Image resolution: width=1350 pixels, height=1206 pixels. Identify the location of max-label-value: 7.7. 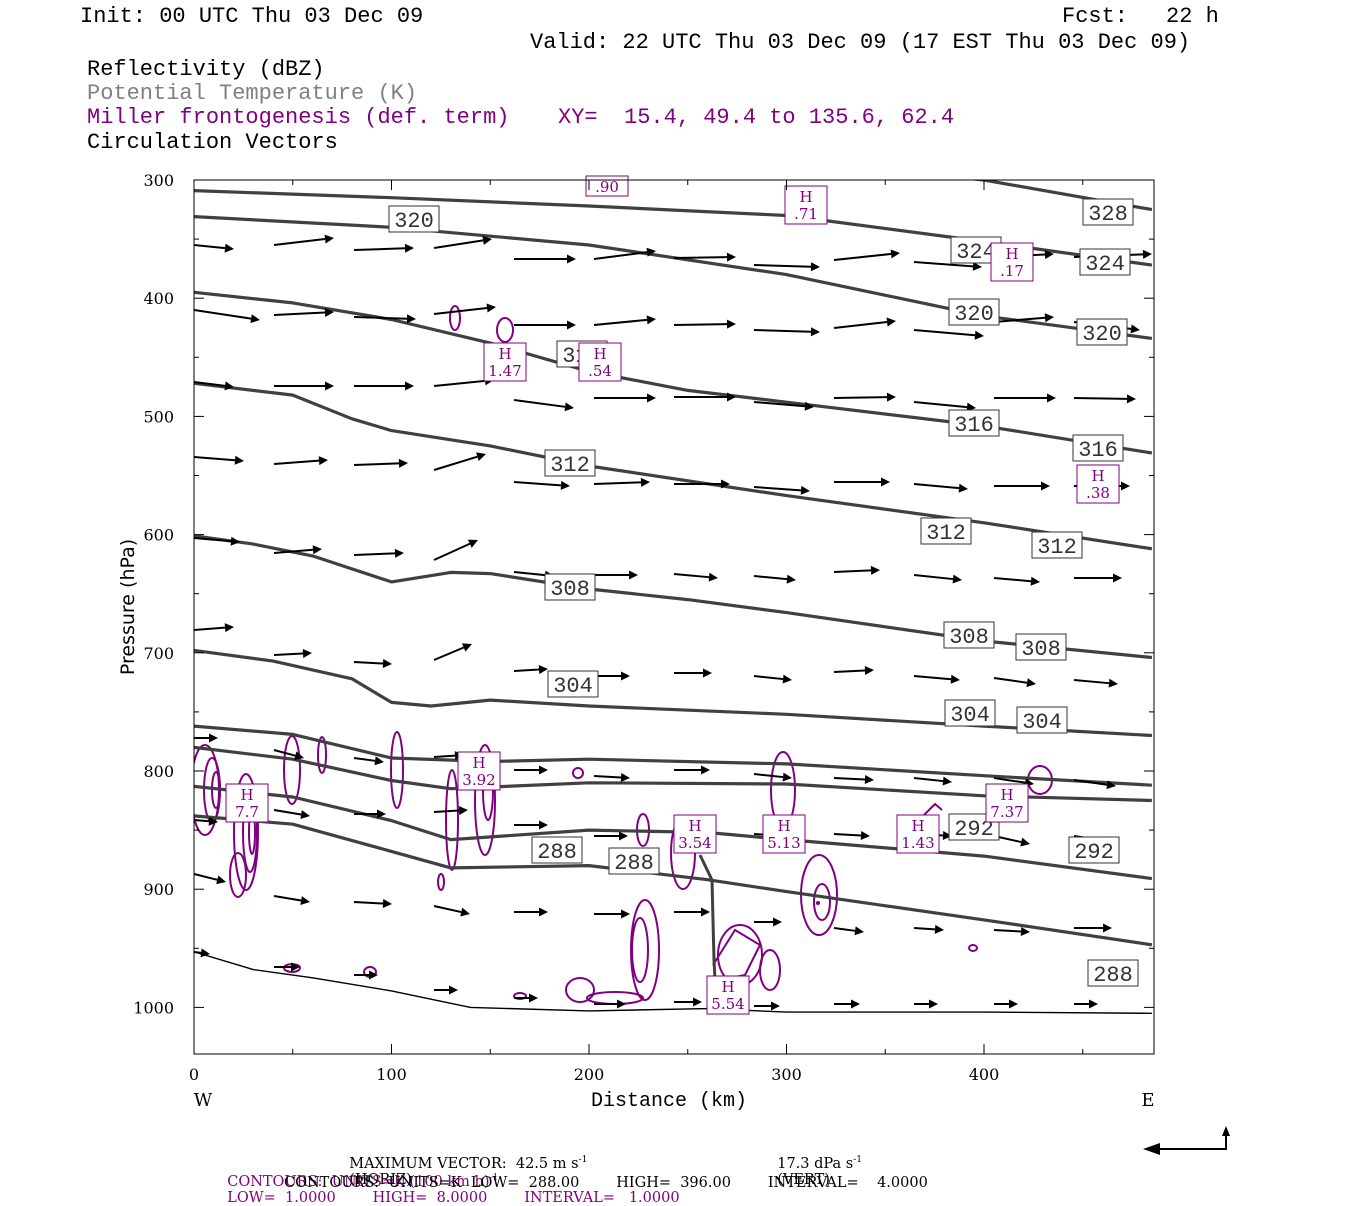
(247, 812).